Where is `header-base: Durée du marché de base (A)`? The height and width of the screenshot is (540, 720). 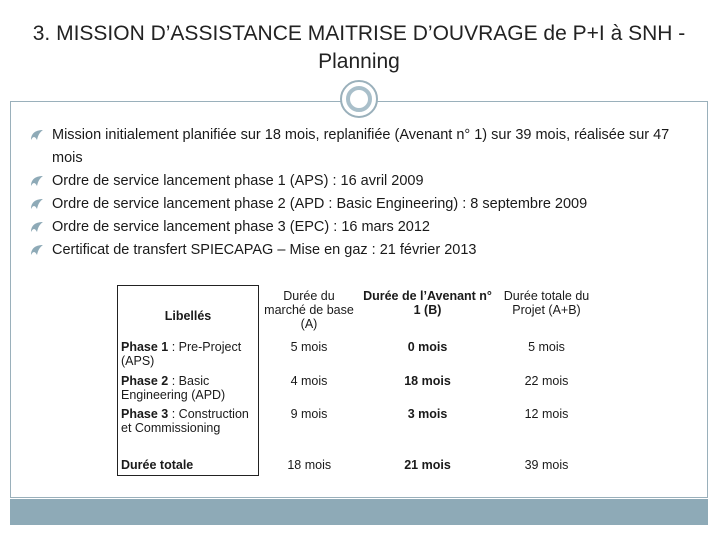 header-base: Durée du marché de base (A) is located at coordinates (309, 309).